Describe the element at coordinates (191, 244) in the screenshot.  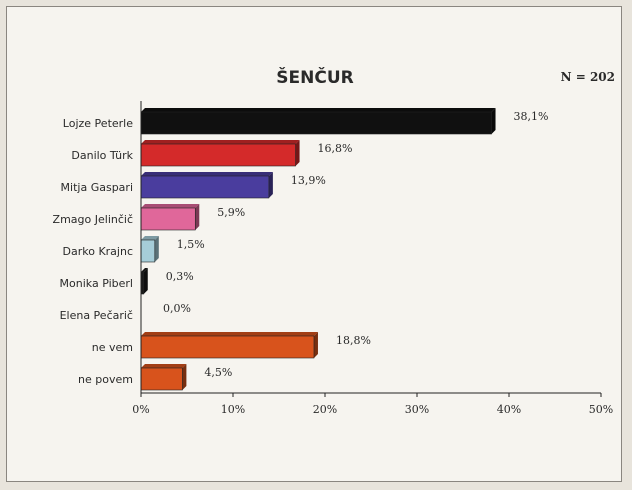
I see `data-label: 1,5%` at that location.